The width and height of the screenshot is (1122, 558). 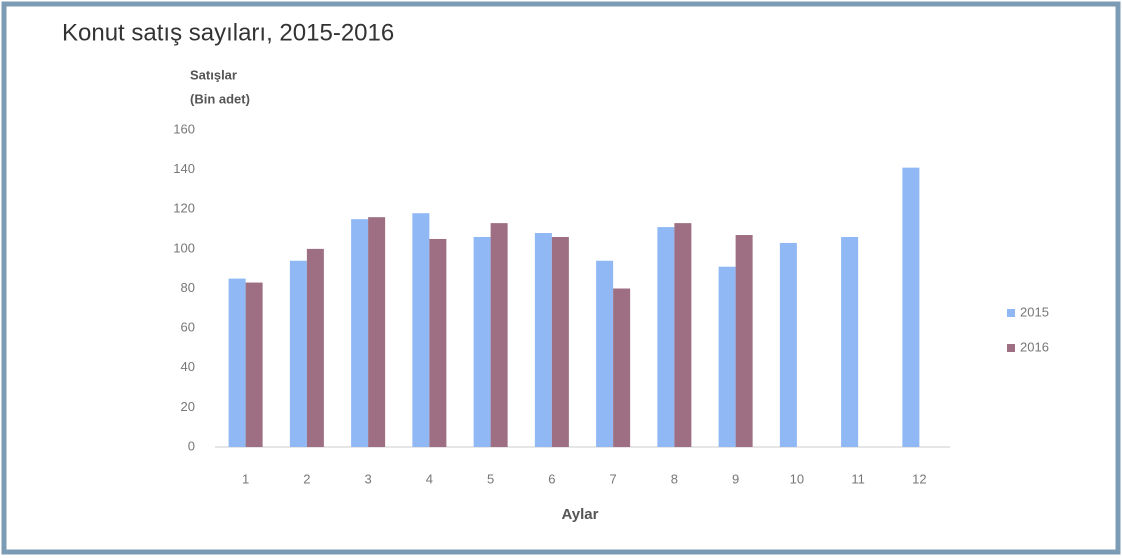 I want to click on x-tick-label: 5, so click(x=490, y=478).